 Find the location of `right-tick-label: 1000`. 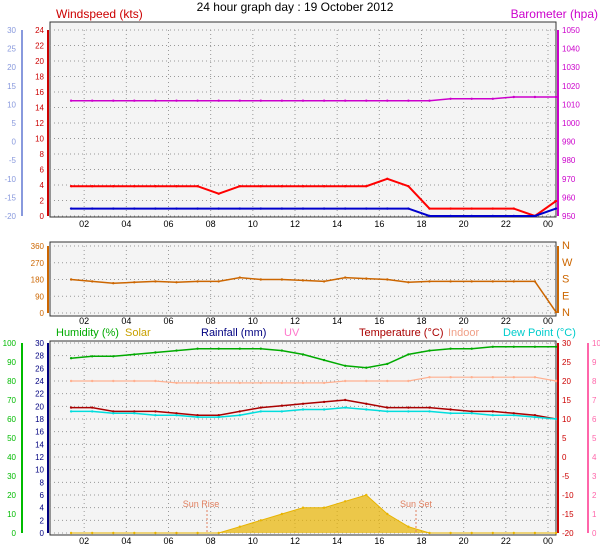

right-tick-label: 1000 is located at coordinates (571, 123).